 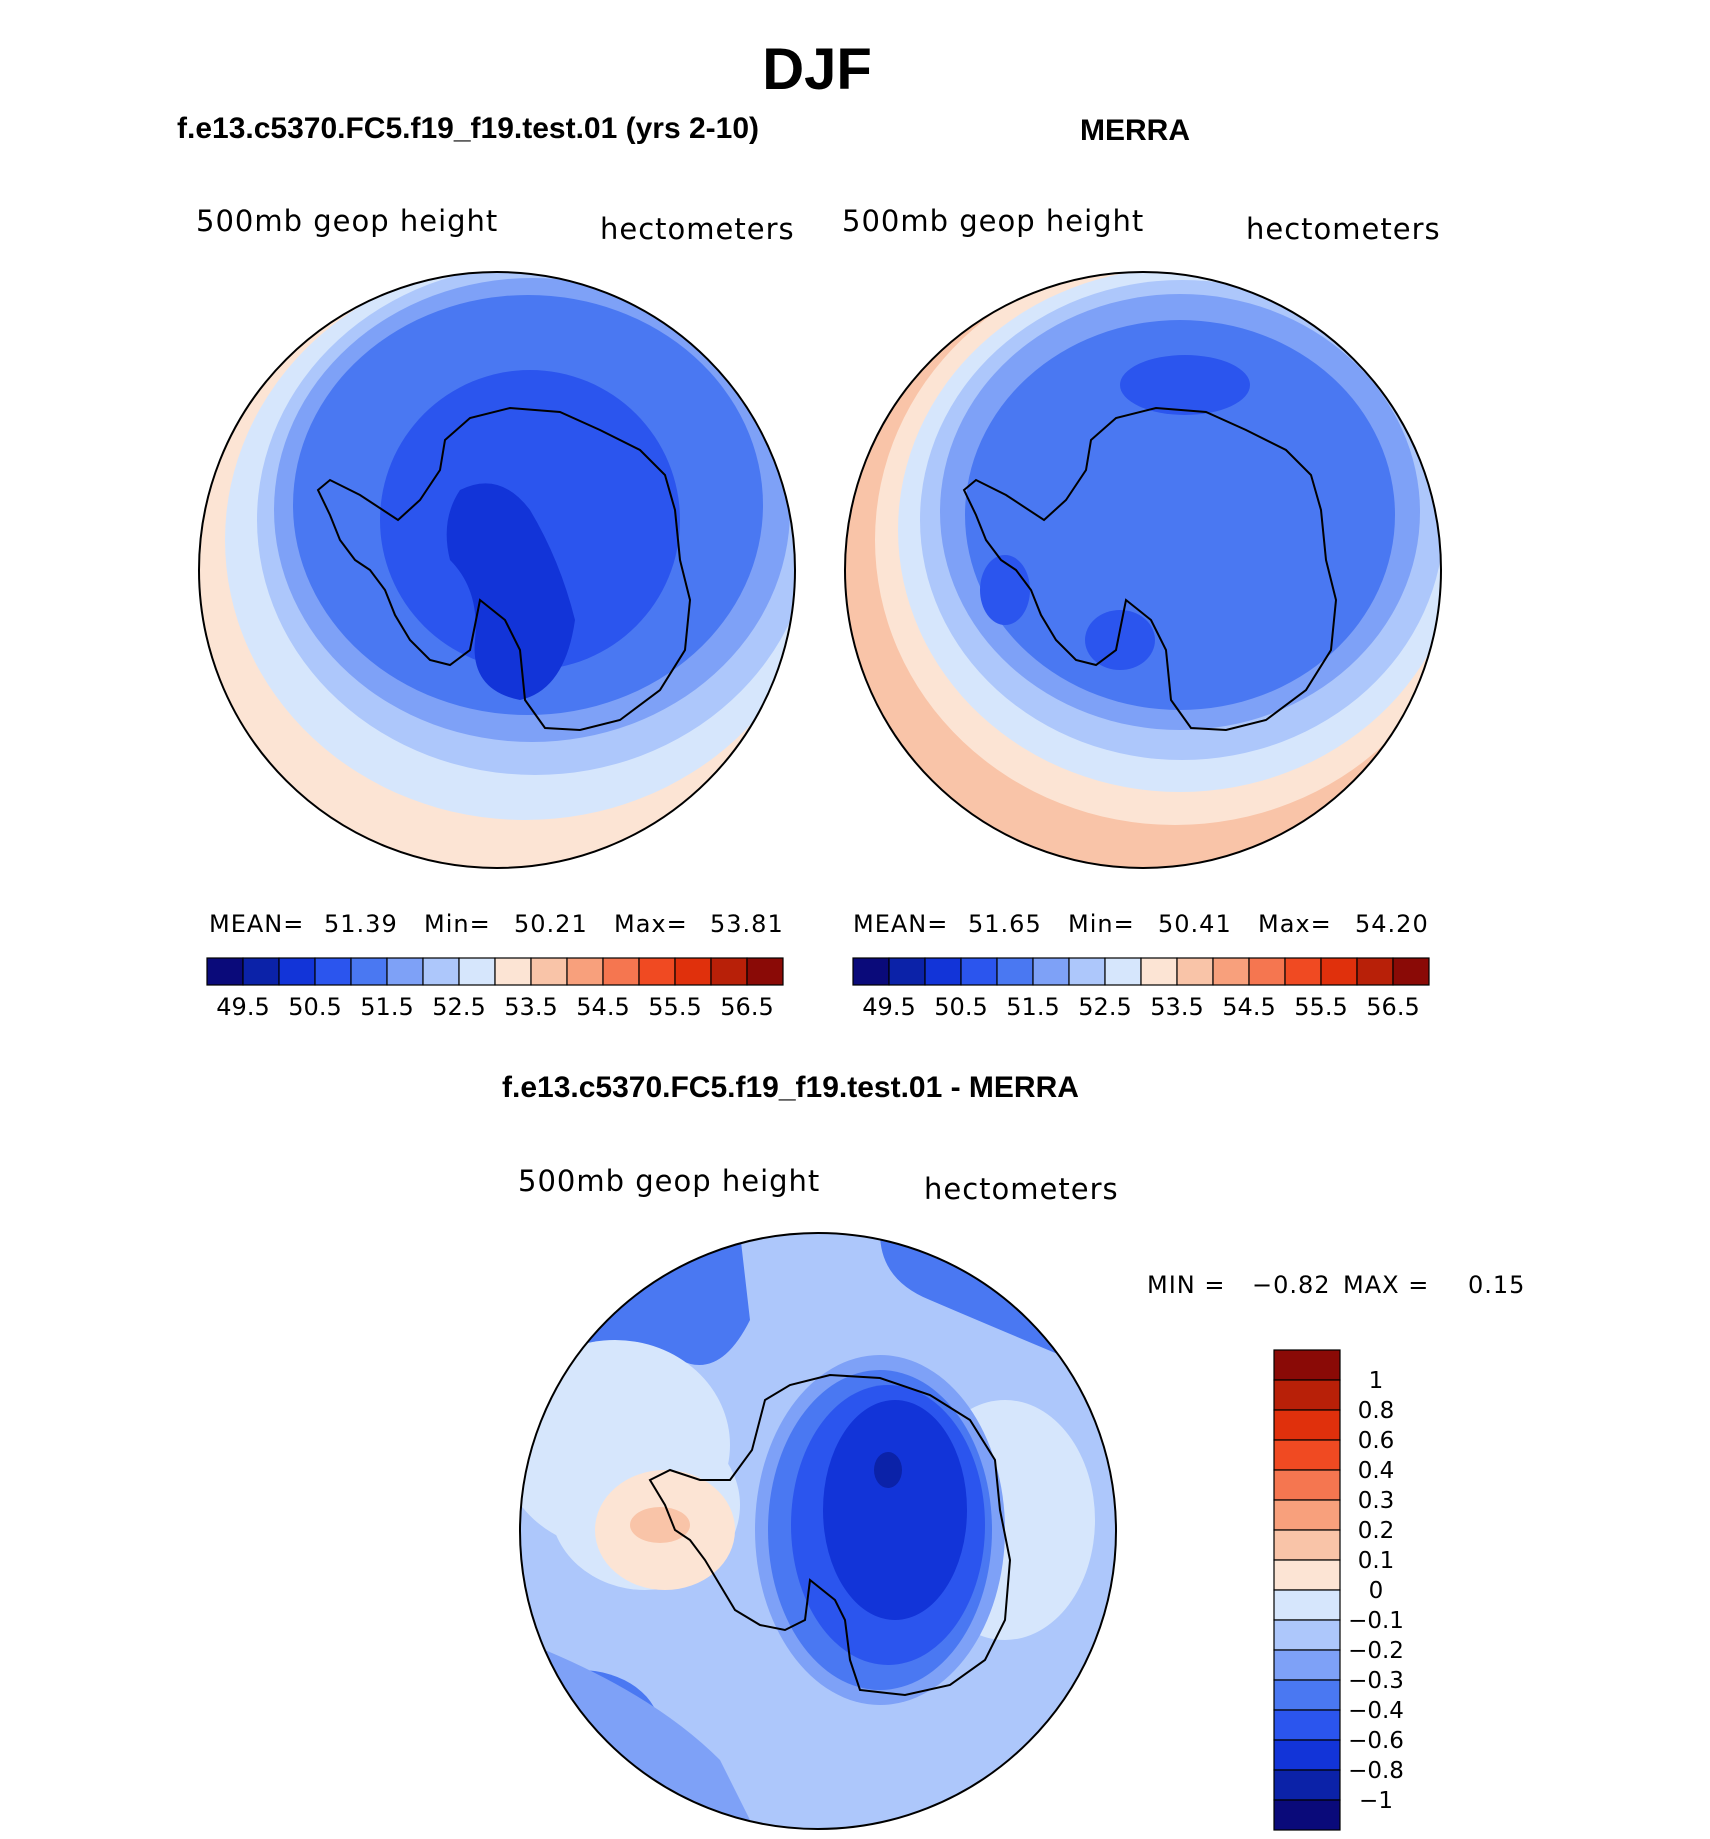 I want to click on panel-obs-units: hectometers, so click(x=1343, y=229).